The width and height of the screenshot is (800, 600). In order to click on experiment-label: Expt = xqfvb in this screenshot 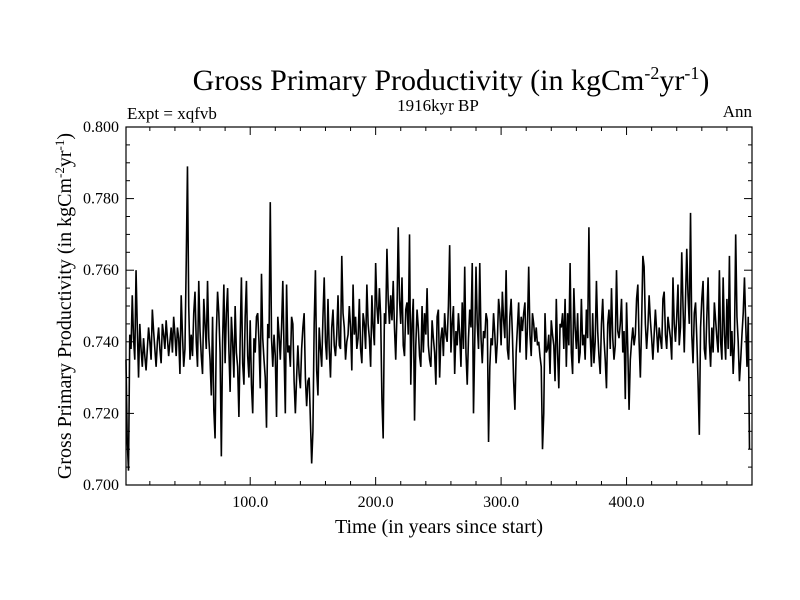, I will do `click(172, 113)`.